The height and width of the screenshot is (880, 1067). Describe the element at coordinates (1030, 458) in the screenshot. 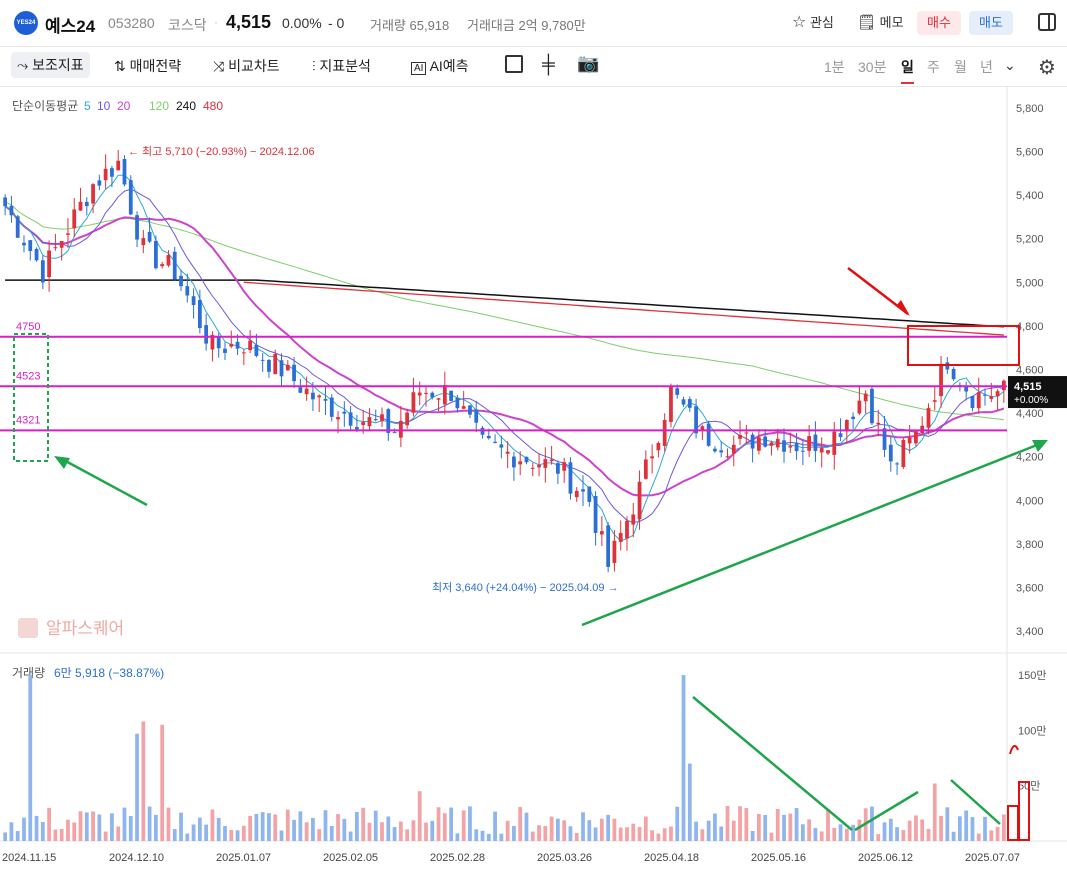

I see `price-tick-label: 4,200` at that location.